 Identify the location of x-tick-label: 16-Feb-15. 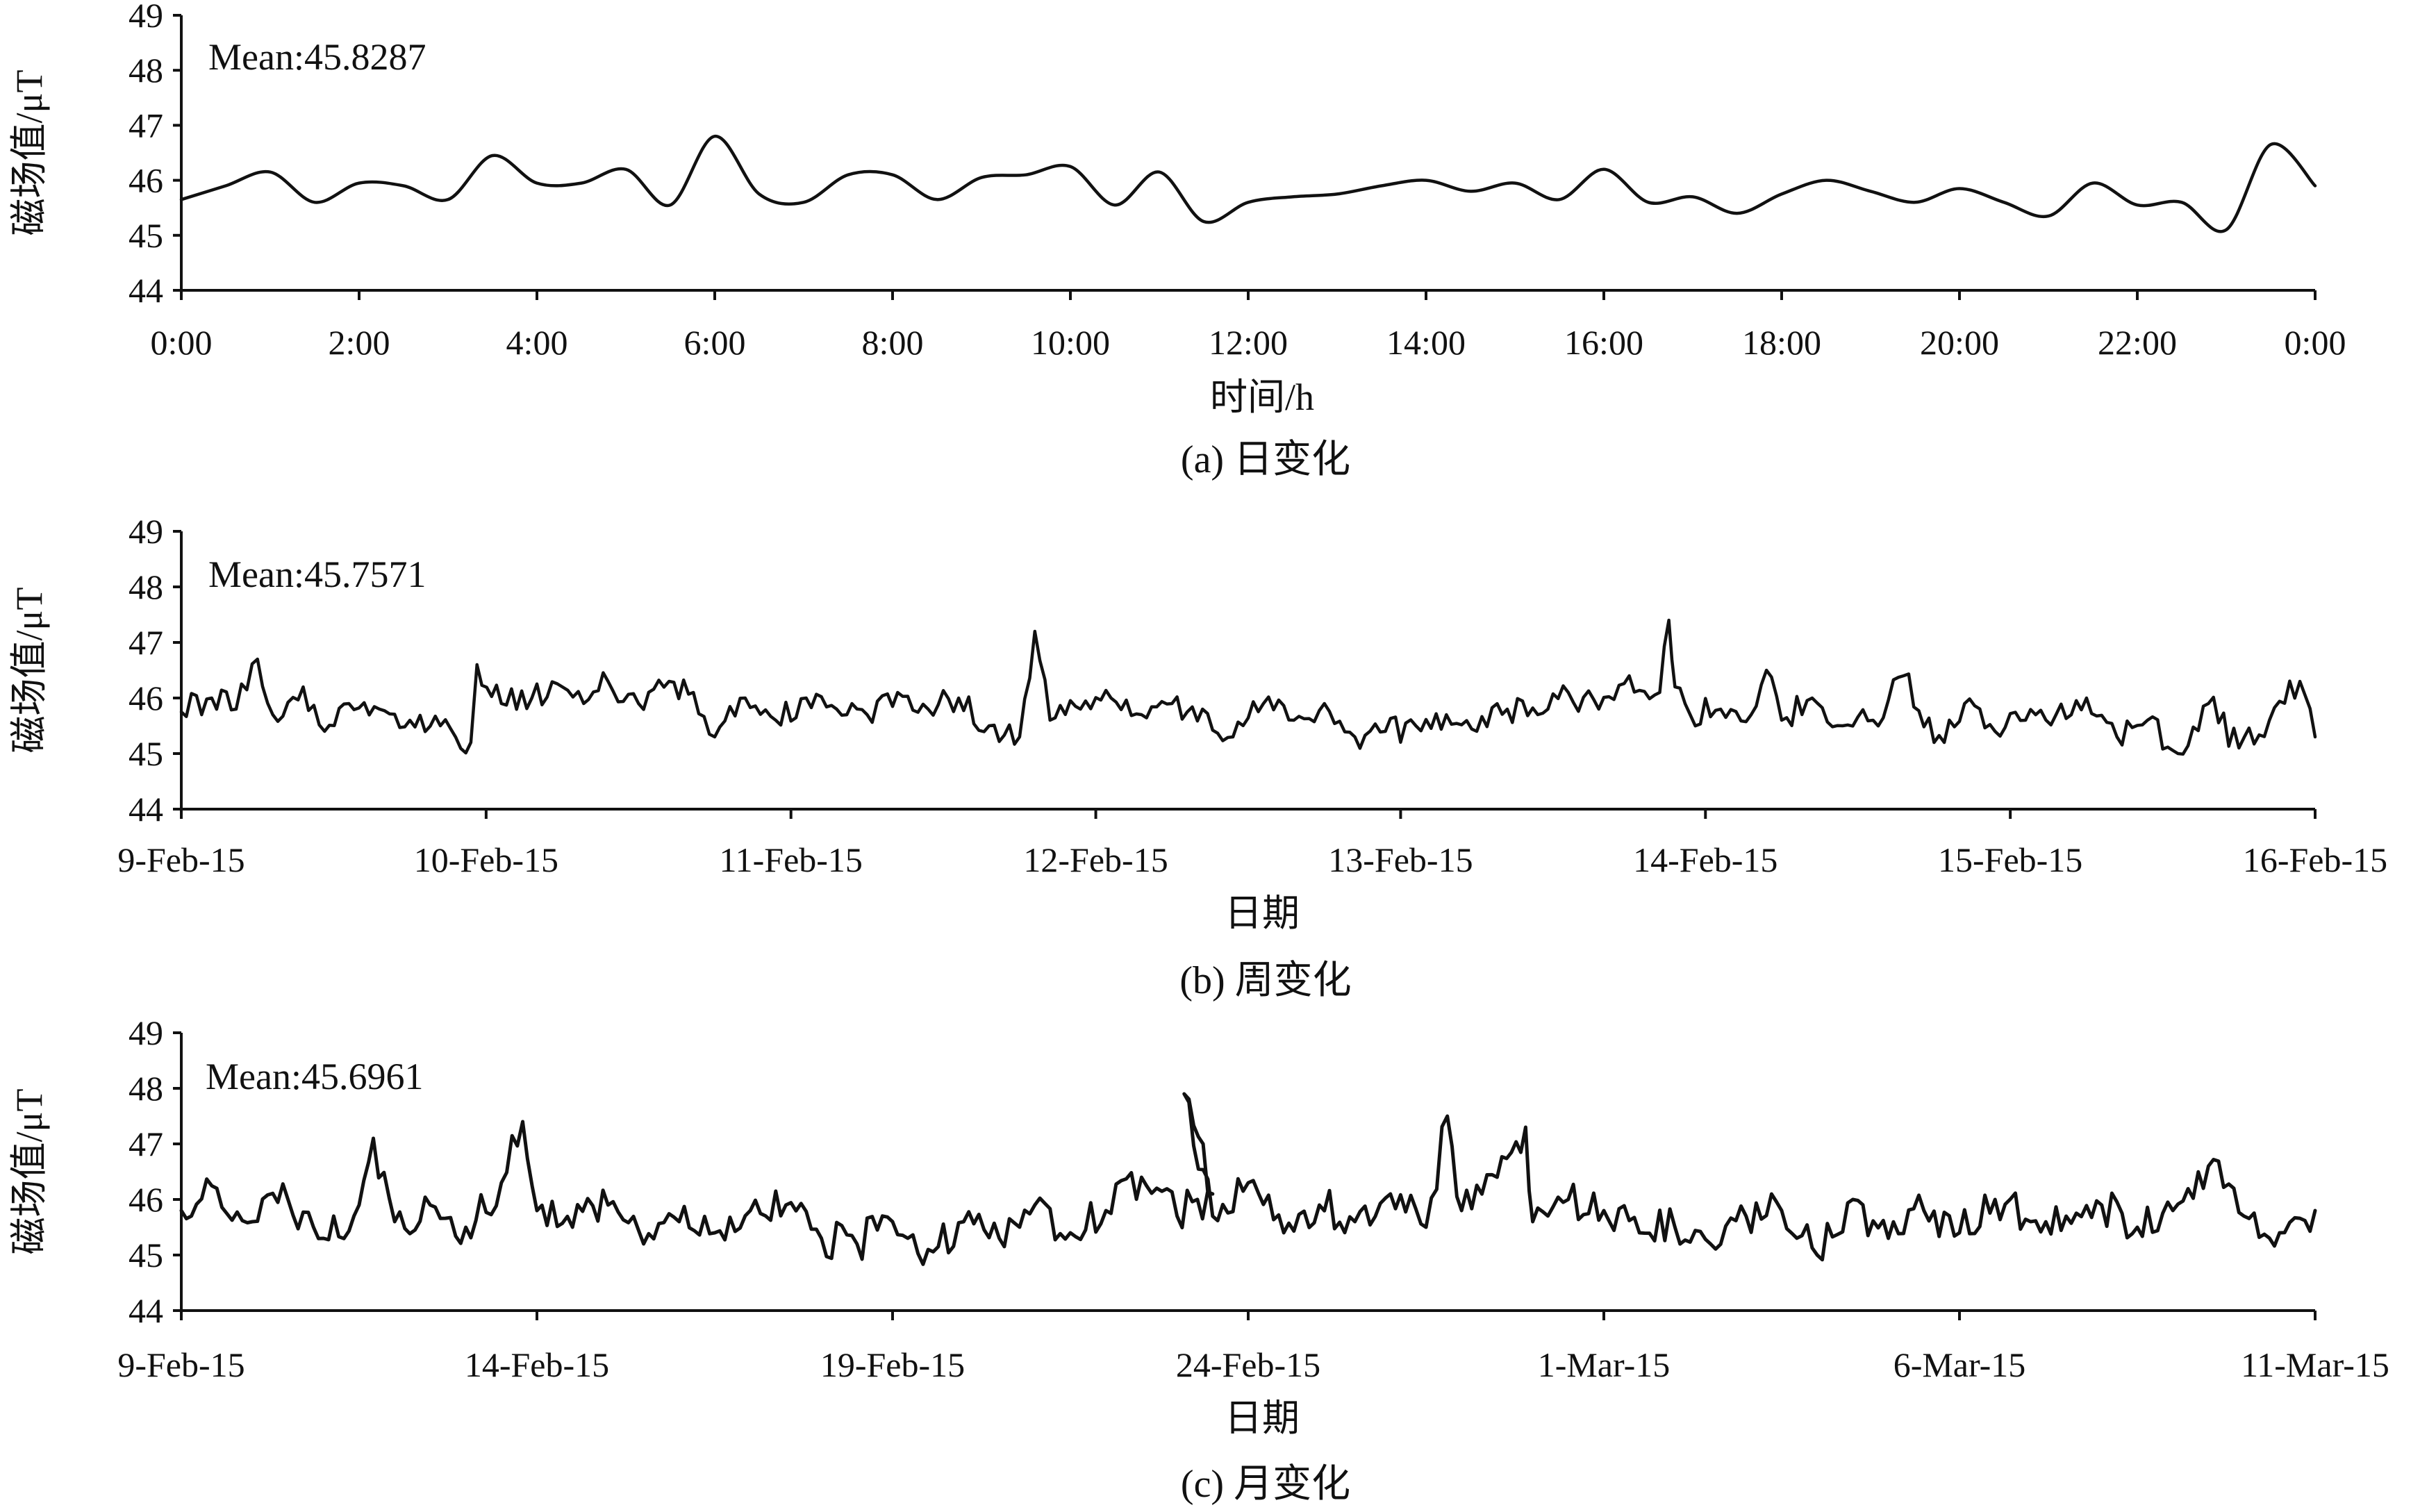
(2315, 860).